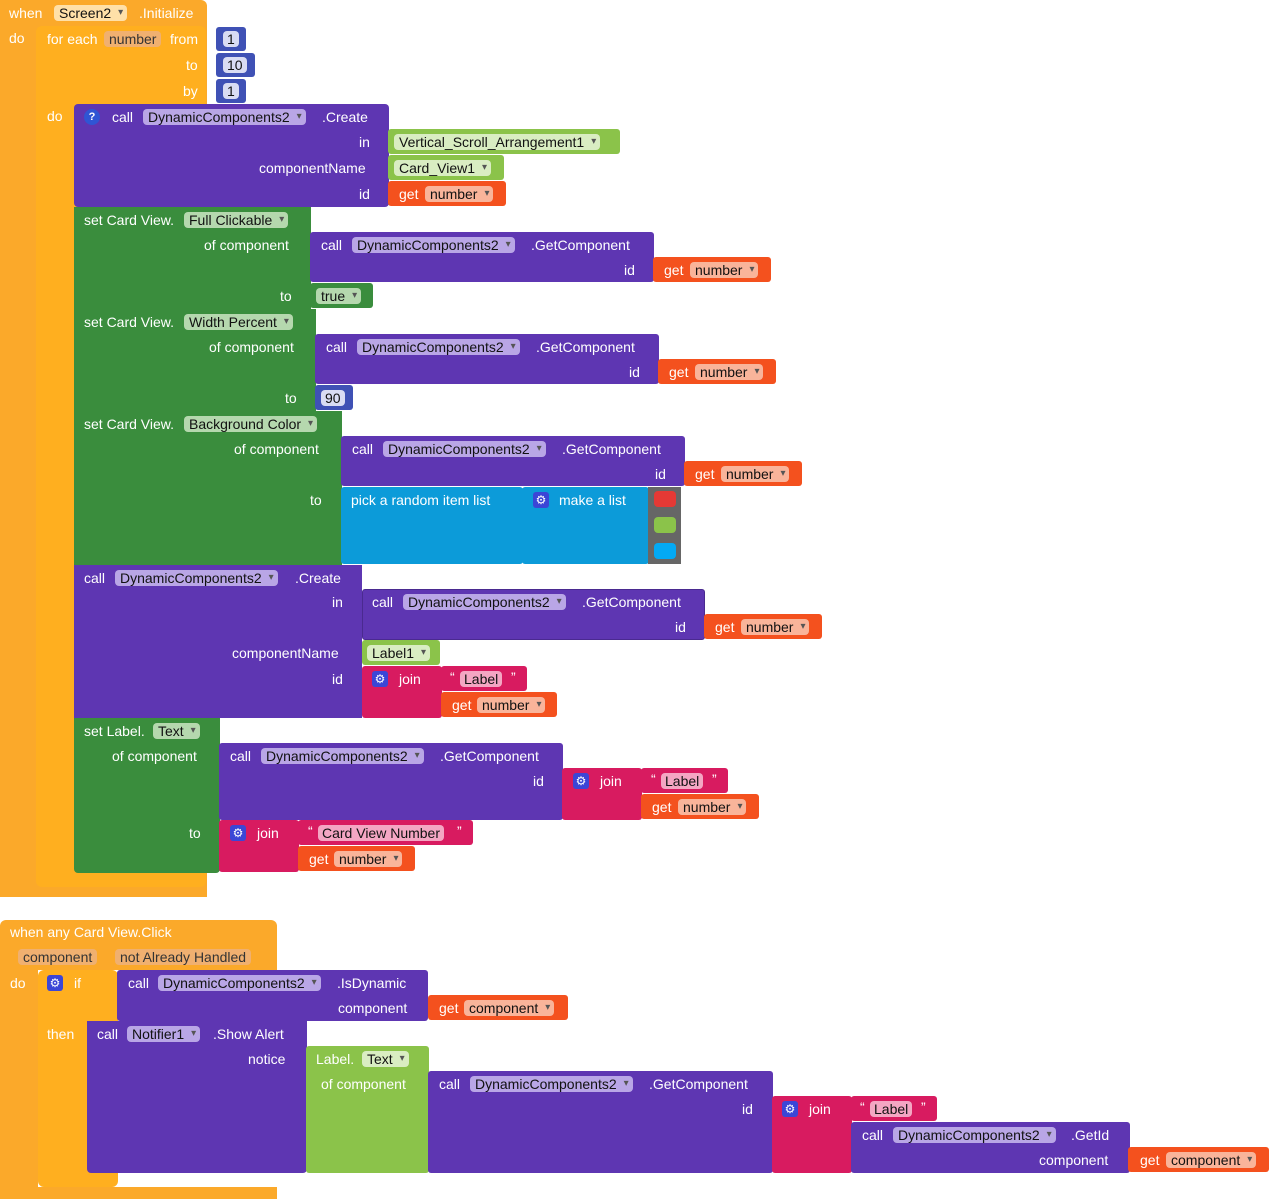 Image resolution: width=1270 pixels, height=1199 pixels. What do you see at coordinates (231, 91) in the screenshot?
I see `by-value: 1` at bounding box center [231, 91].